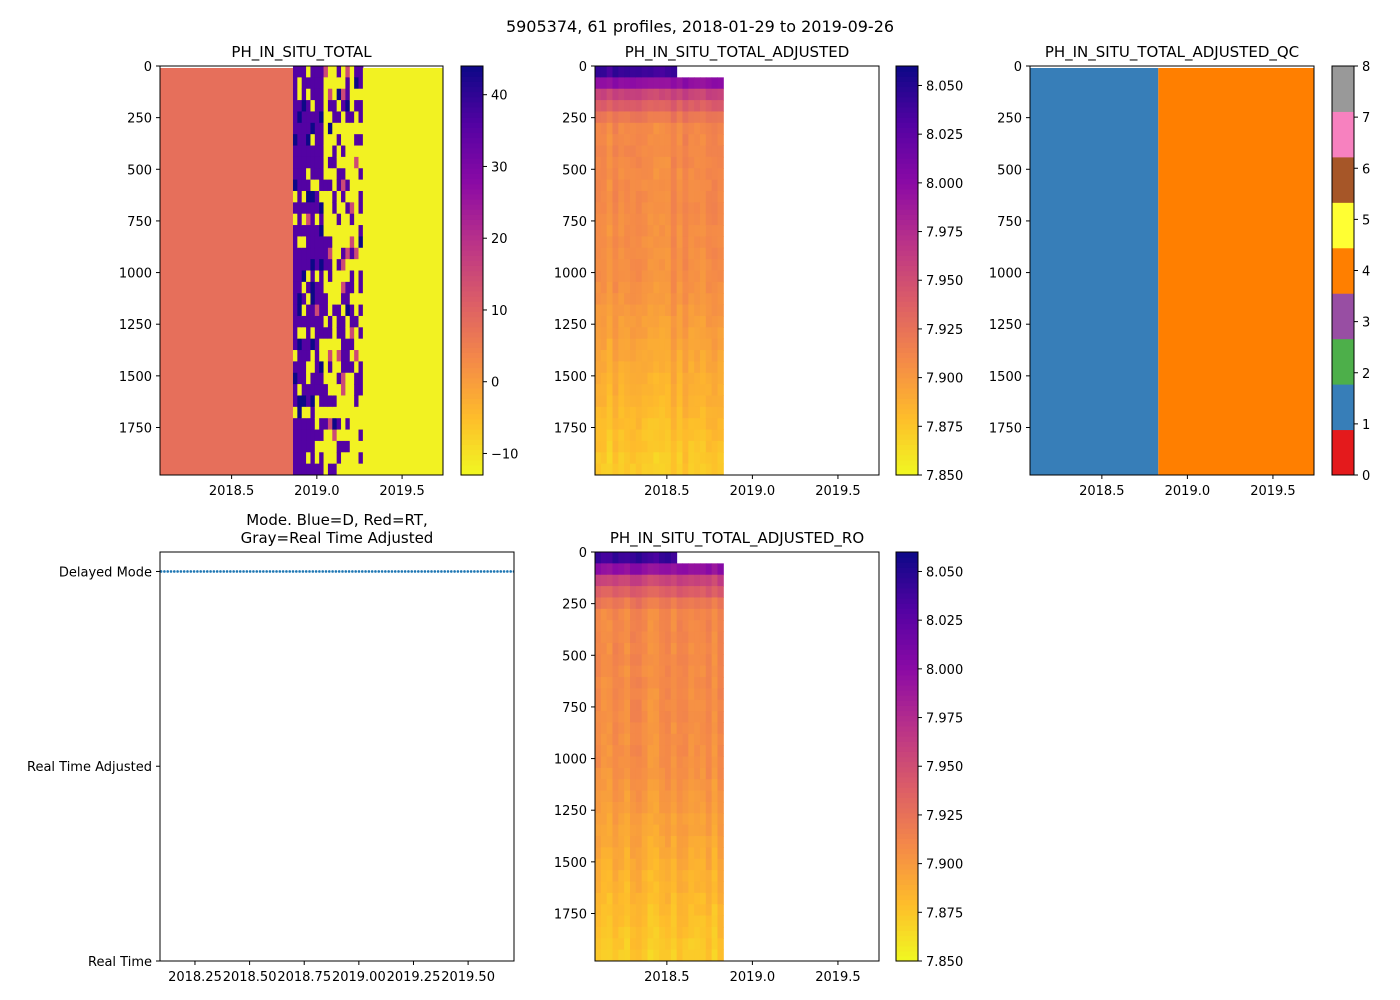 This screenshot has height=1000, width=1400. I want to click on ph-raw-block, so click(402, 271).